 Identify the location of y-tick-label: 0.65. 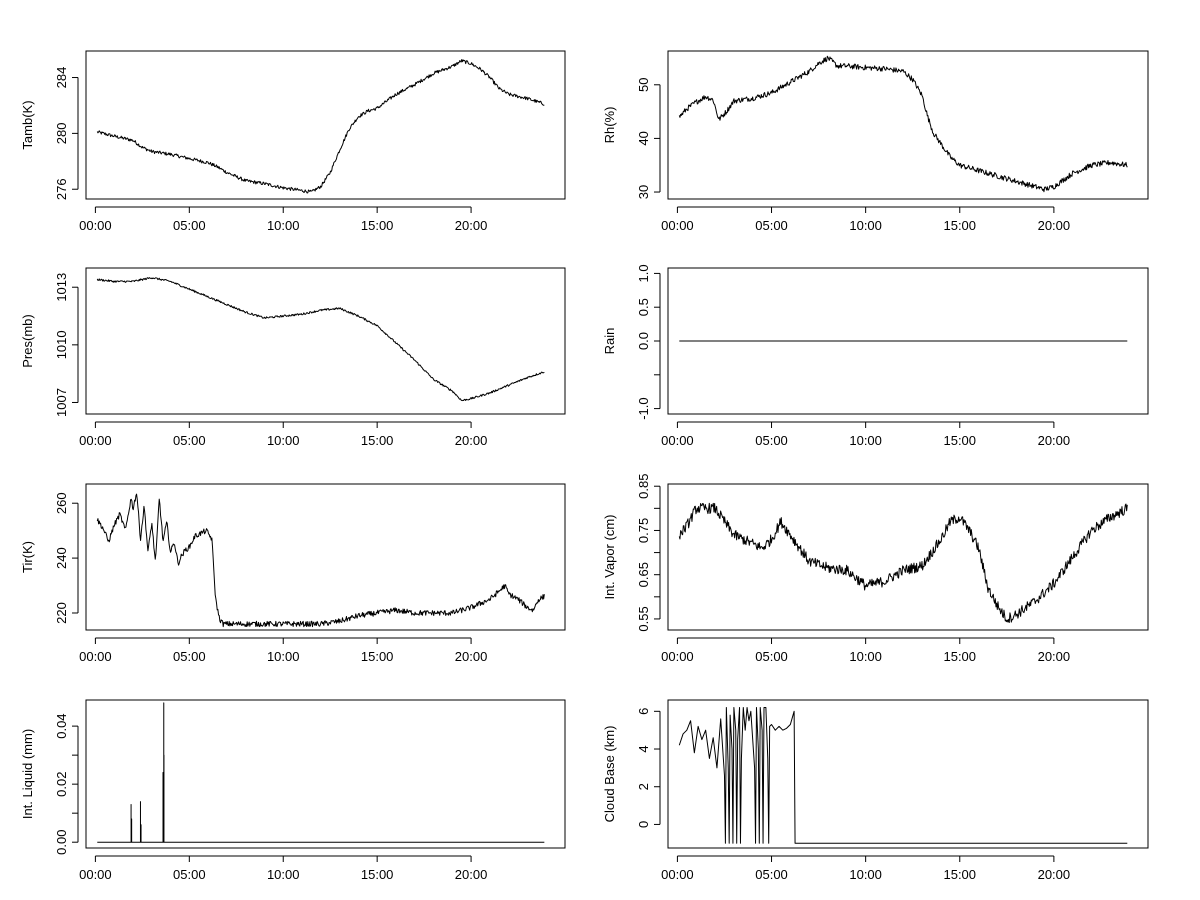
(643, 574).